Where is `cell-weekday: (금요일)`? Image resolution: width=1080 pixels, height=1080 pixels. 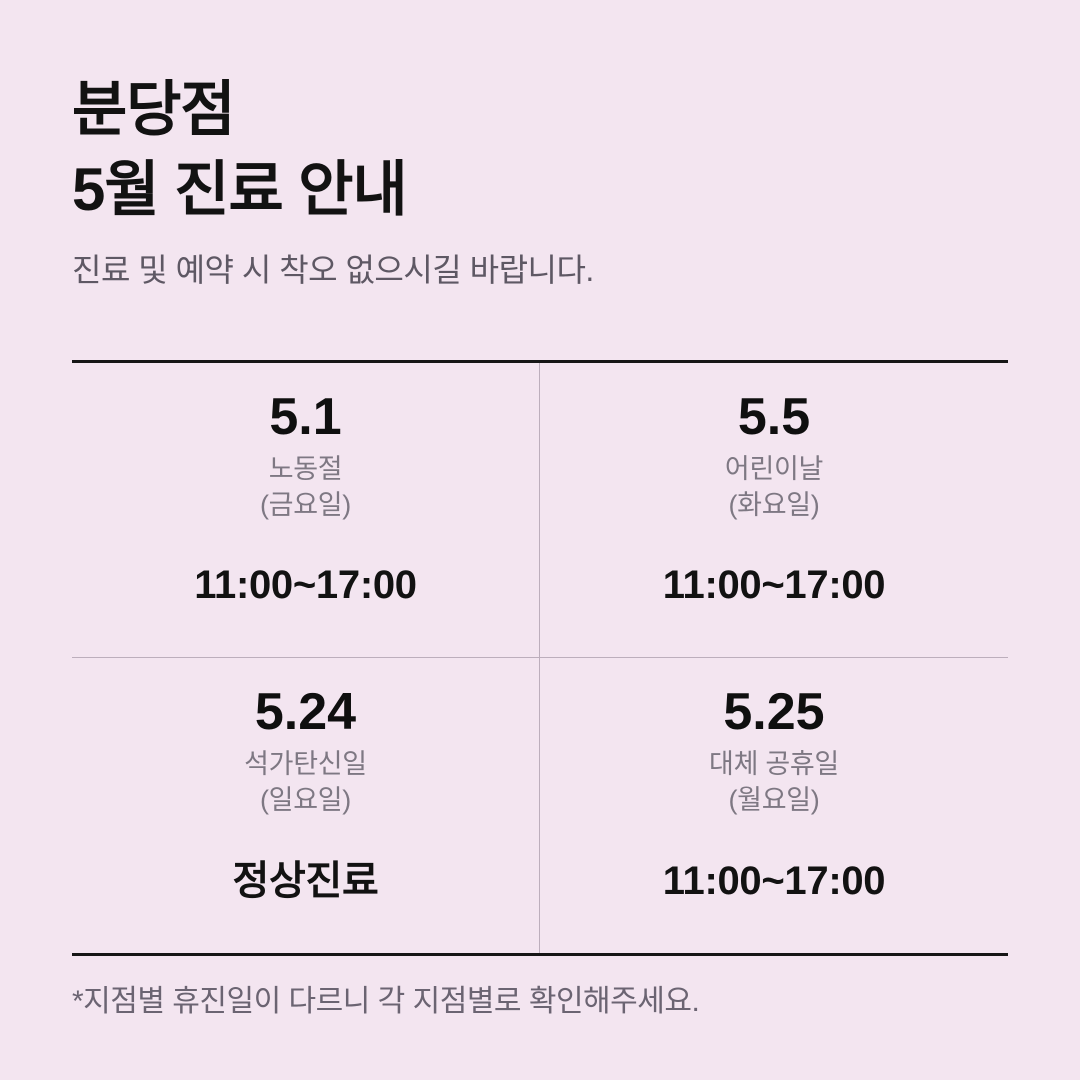
cell-weekday: (금요일) is located at coordinates (305, 505).